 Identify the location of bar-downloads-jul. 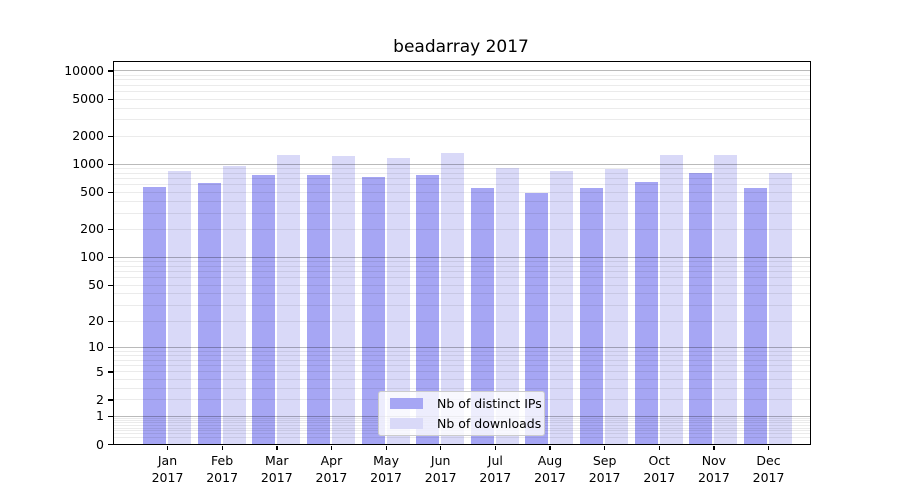
(507, 306).